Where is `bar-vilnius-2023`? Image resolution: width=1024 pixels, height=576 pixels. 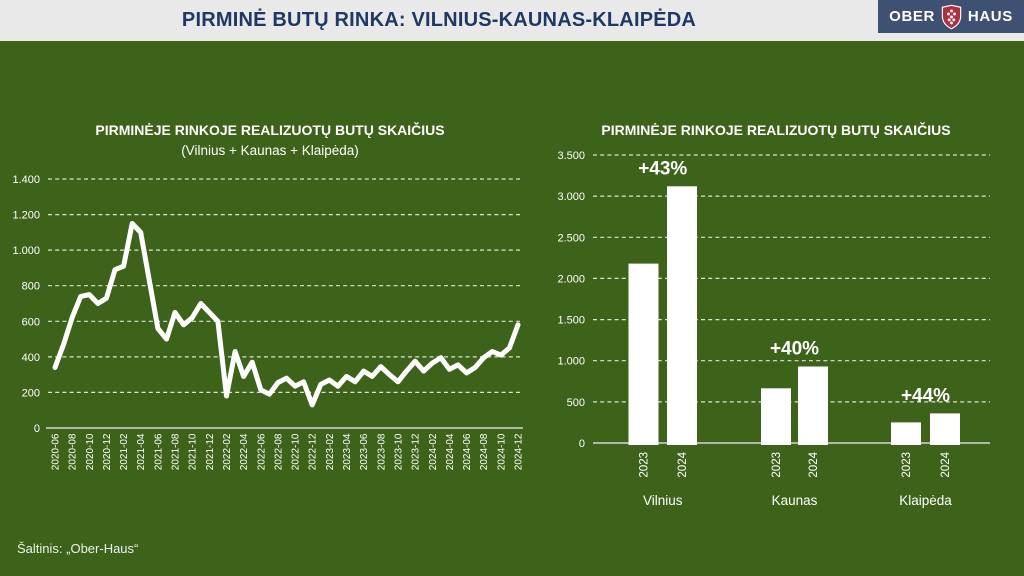 bar-vilnius-2023 is located at coordinates (643, 354).